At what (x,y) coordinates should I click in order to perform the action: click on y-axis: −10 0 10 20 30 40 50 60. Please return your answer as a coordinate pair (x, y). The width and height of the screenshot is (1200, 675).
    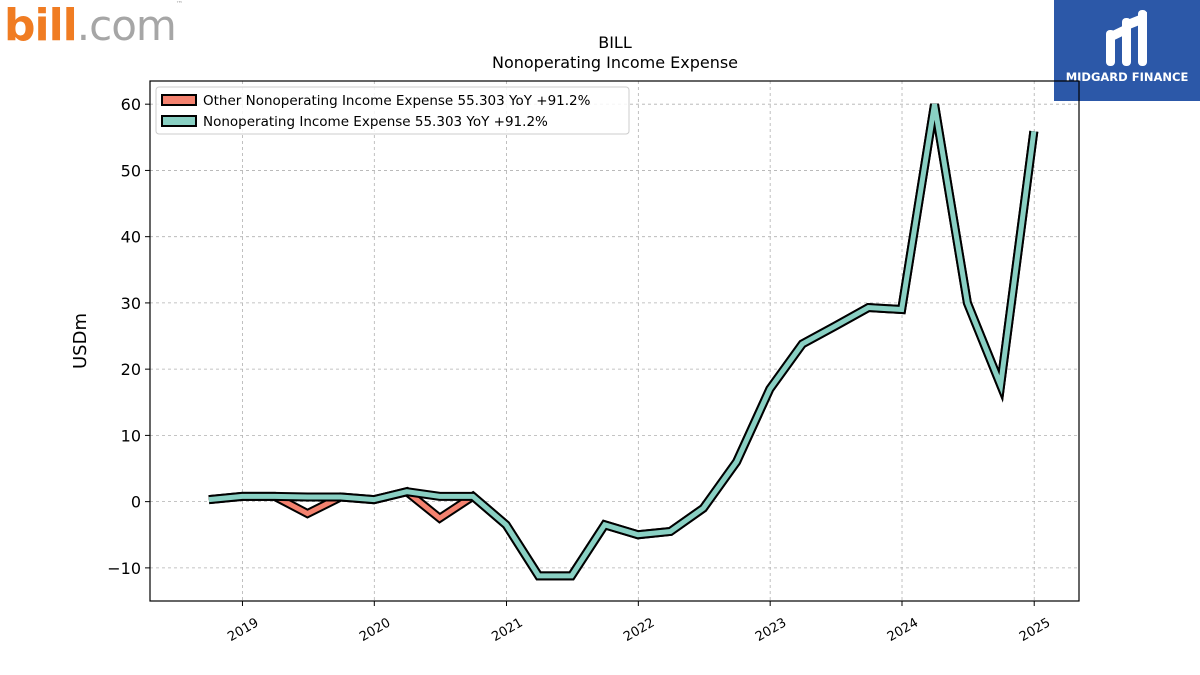
    Looking at the image, I should click on (128, 336).